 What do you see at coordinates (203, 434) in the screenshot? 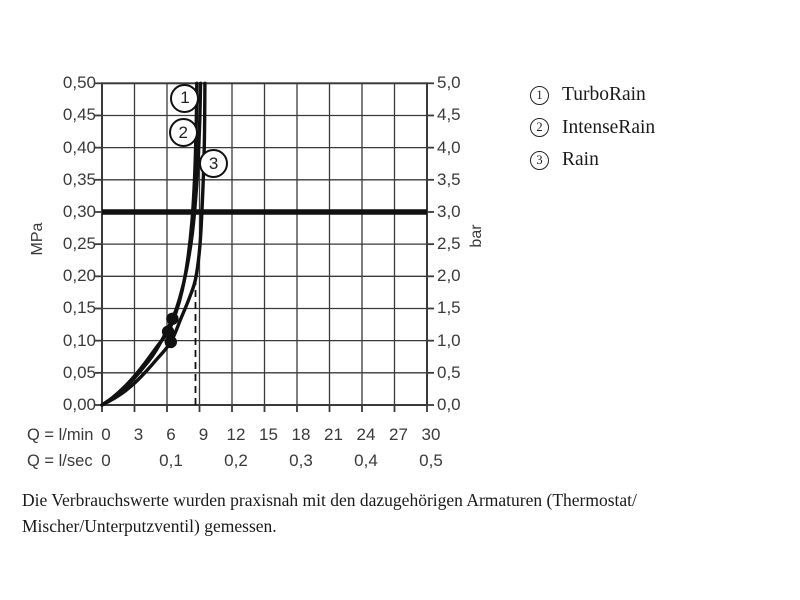
I see `x-tick-lmin: 9` at bounding box center [203, 434].